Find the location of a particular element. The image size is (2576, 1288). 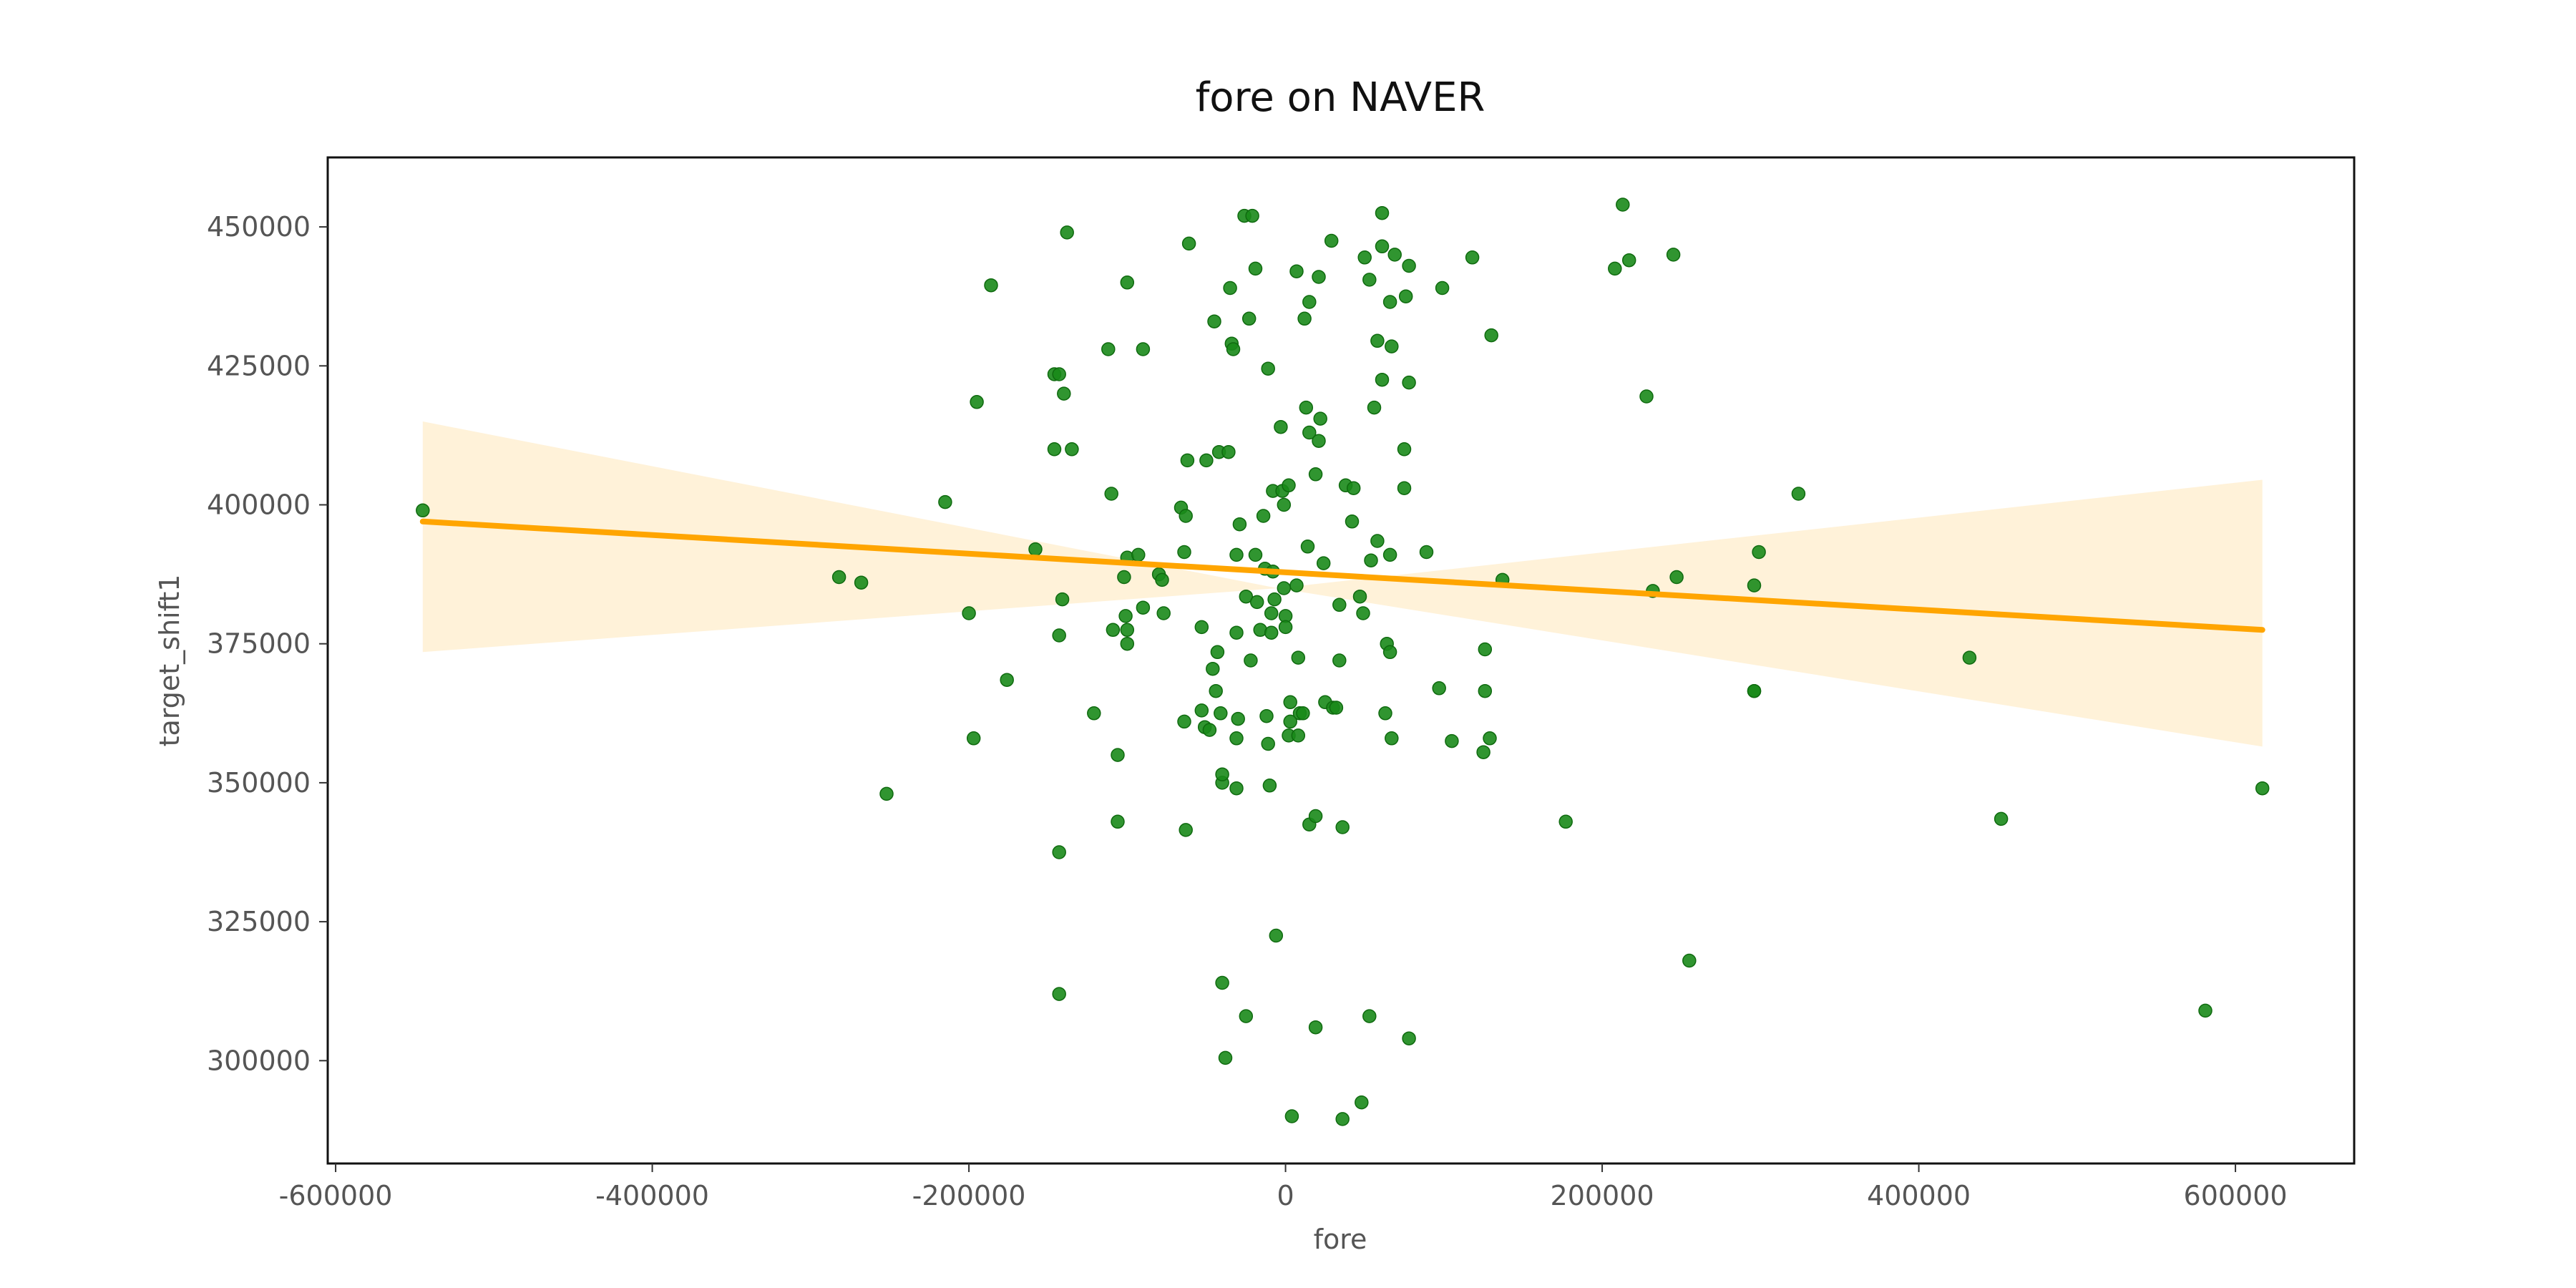

regression-line is located at coordinates (1342, 575).